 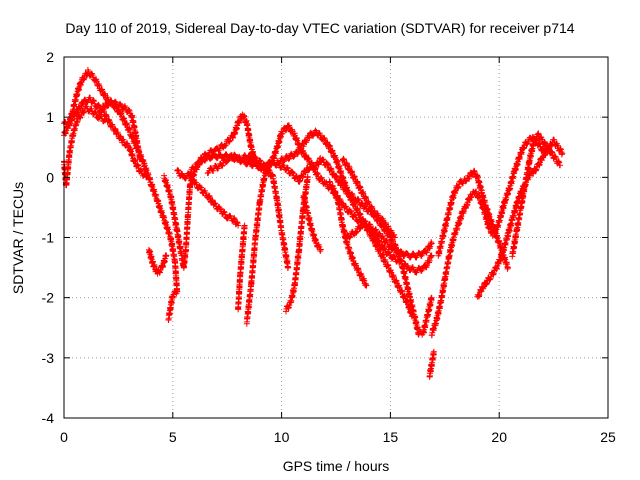 I want to click on x-tick-label: 25, so click(x=608, y=437).